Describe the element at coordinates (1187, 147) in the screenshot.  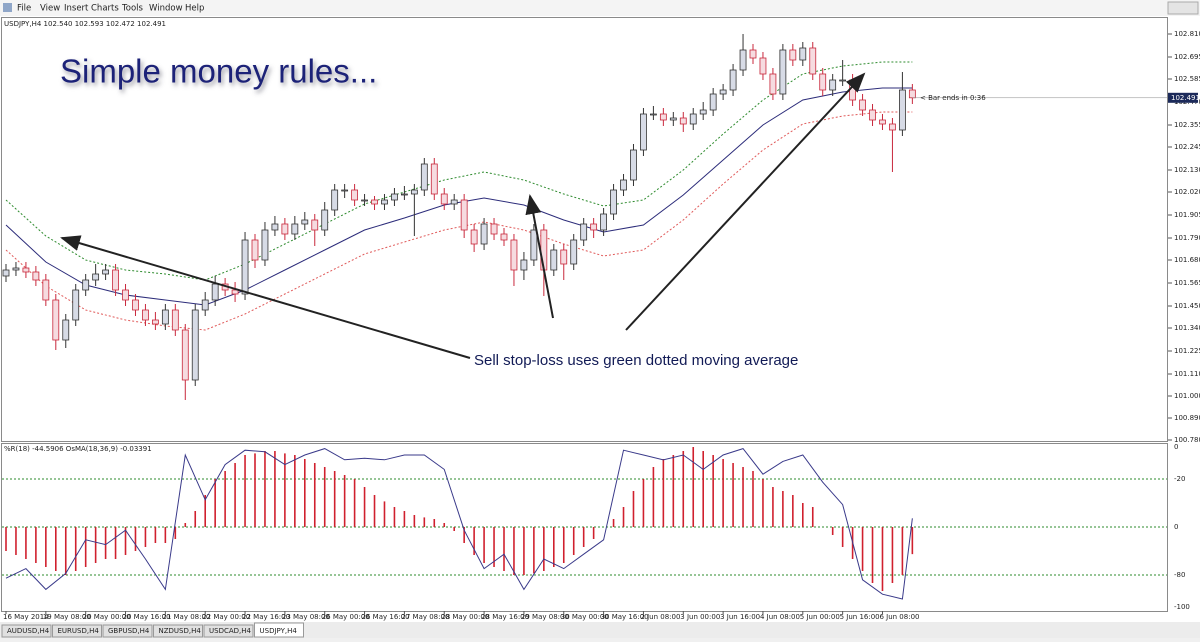
I see `y-tick-label: 102.245` at that location.